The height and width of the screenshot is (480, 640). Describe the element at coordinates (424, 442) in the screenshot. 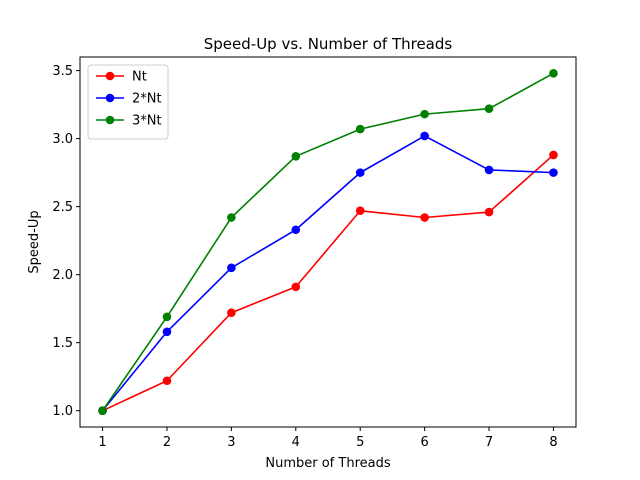

I see `x-tick-label: 6` at that location.